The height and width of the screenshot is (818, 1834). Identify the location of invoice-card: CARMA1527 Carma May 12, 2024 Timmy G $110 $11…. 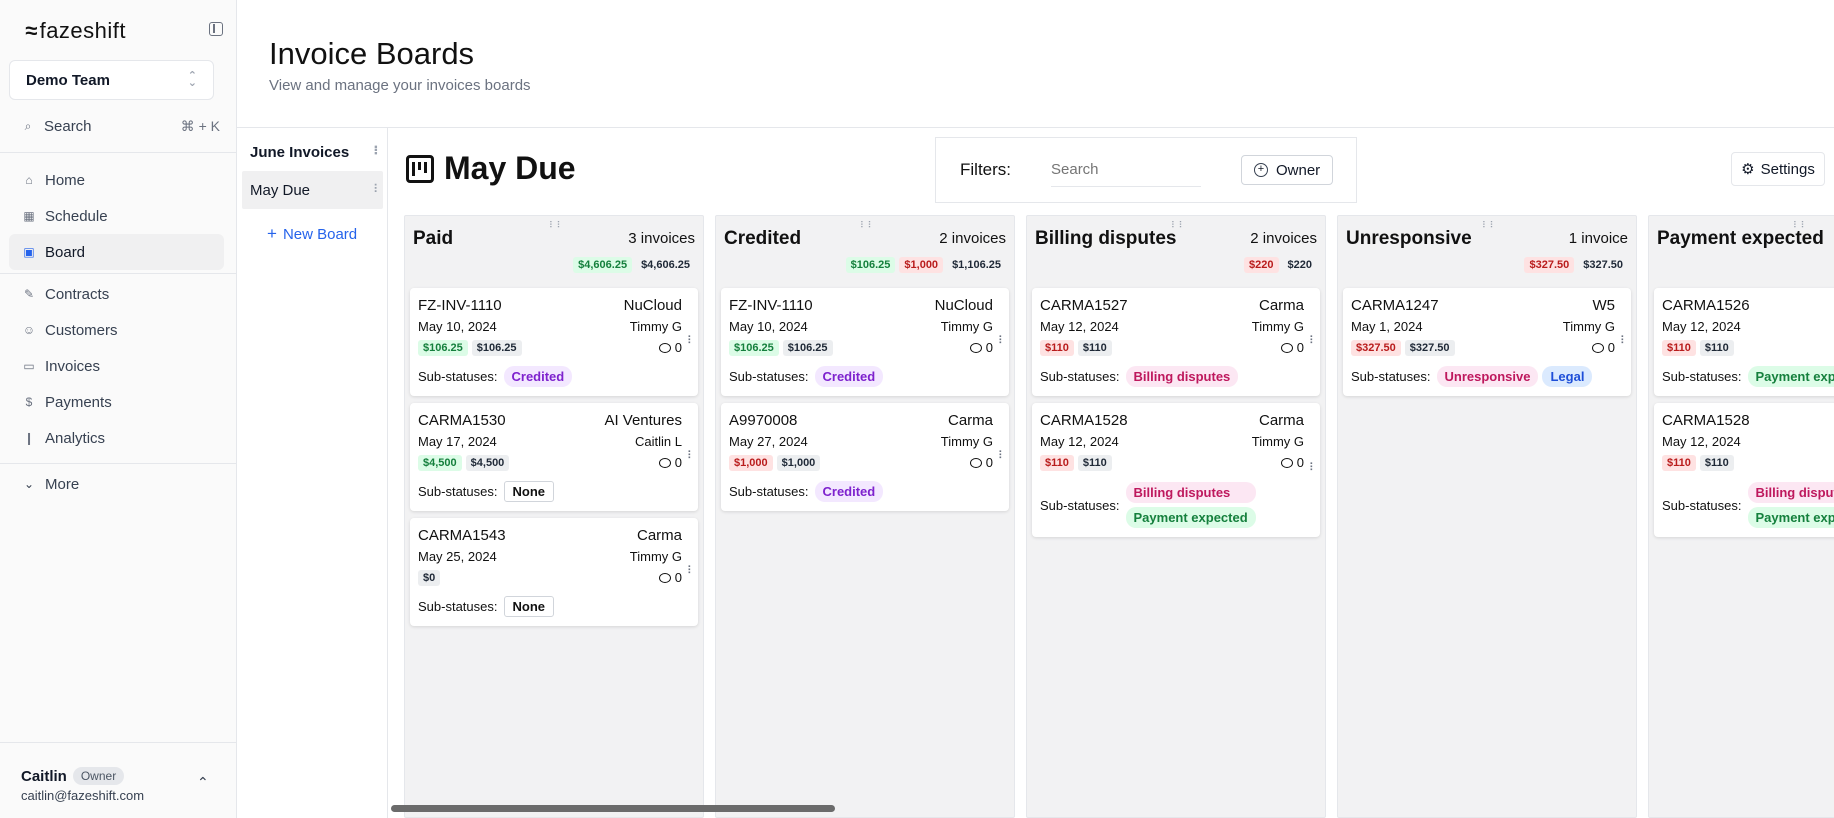
(1176, 342).